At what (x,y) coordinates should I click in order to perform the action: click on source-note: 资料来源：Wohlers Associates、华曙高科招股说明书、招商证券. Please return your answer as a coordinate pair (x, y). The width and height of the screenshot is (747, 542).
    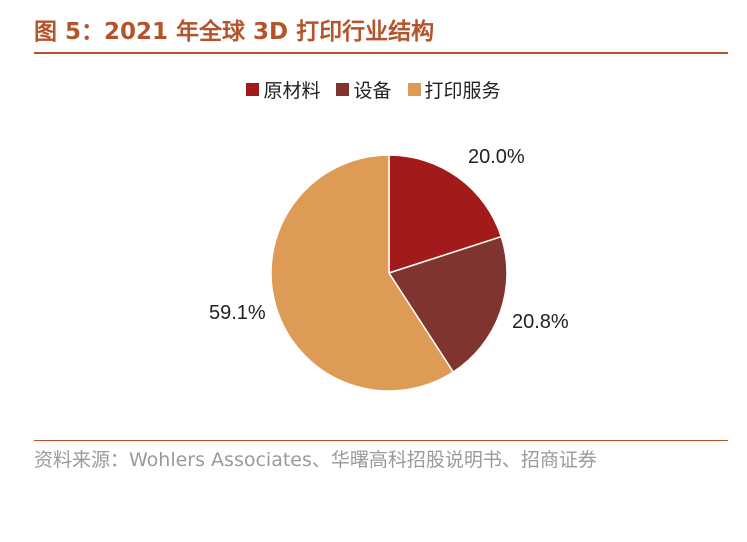
    Looking at the image, I should click on (315, 460).